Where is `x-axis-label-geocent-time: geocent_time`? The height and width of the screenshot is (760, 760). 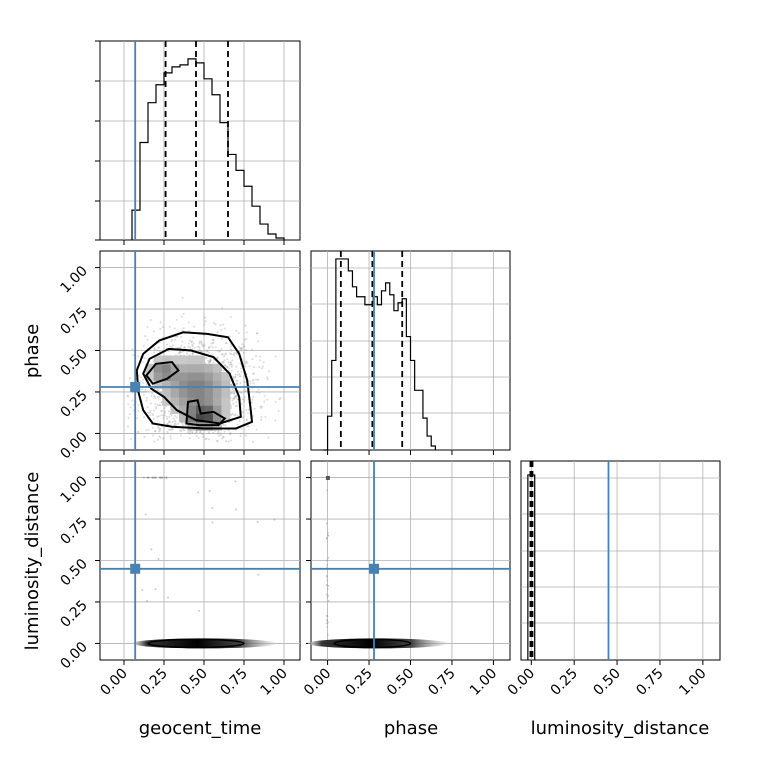 x-axis-label-geocent-time: geocent_time is located at coordinates (200, 728).